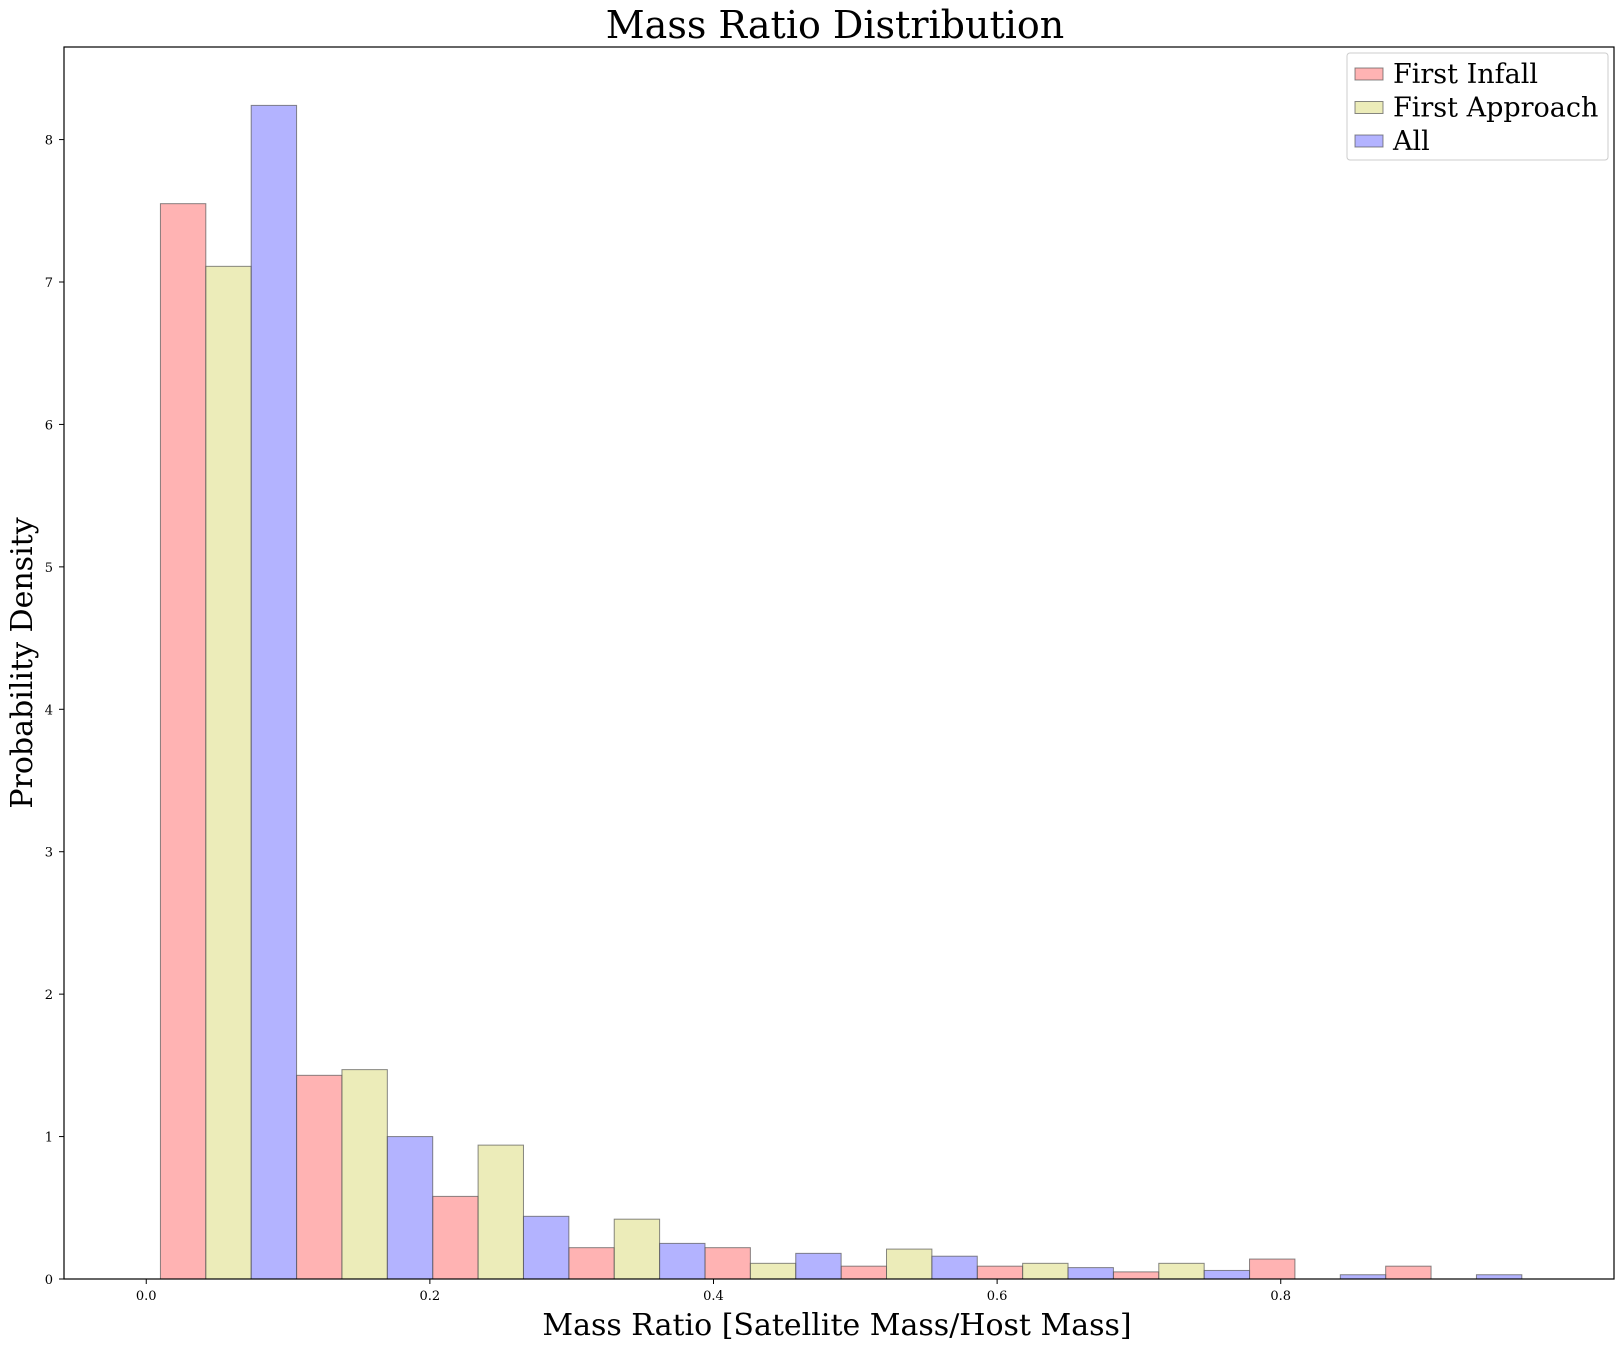  What do you see at coordinates (835, 25) in the screenshot?
I see `chart-title: Mass Ratio Distribution` at bounding box center [835, 25].